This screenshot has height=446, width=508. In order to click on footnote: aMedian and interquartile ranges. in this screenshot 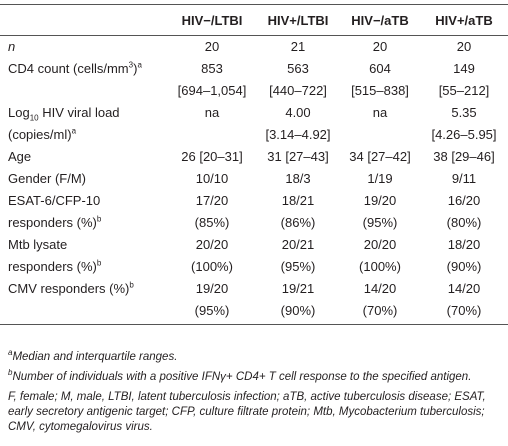, I will do `click(256, 356)`.